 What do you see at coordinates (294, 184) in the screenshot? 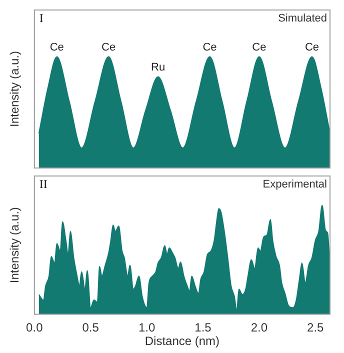
I see `text: Experimental` at bounding box center [294, 184].